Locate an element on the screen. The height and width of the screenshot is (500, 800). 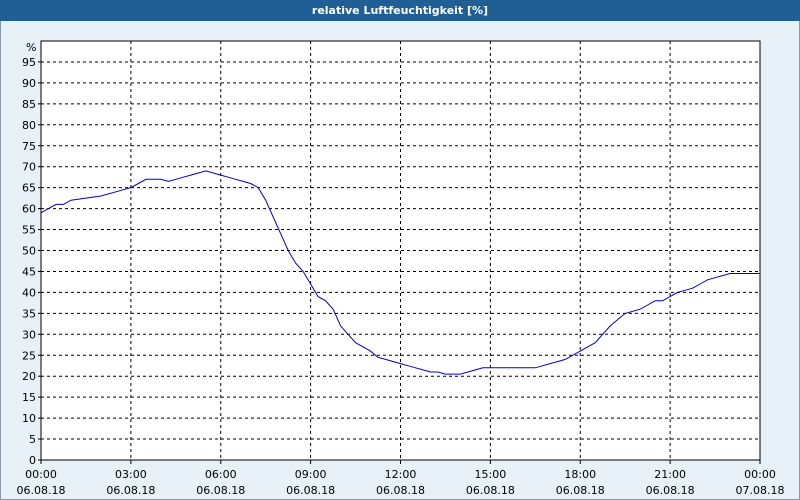
x-tick-time-label: 21:00 is located at coordinates (670, 474).